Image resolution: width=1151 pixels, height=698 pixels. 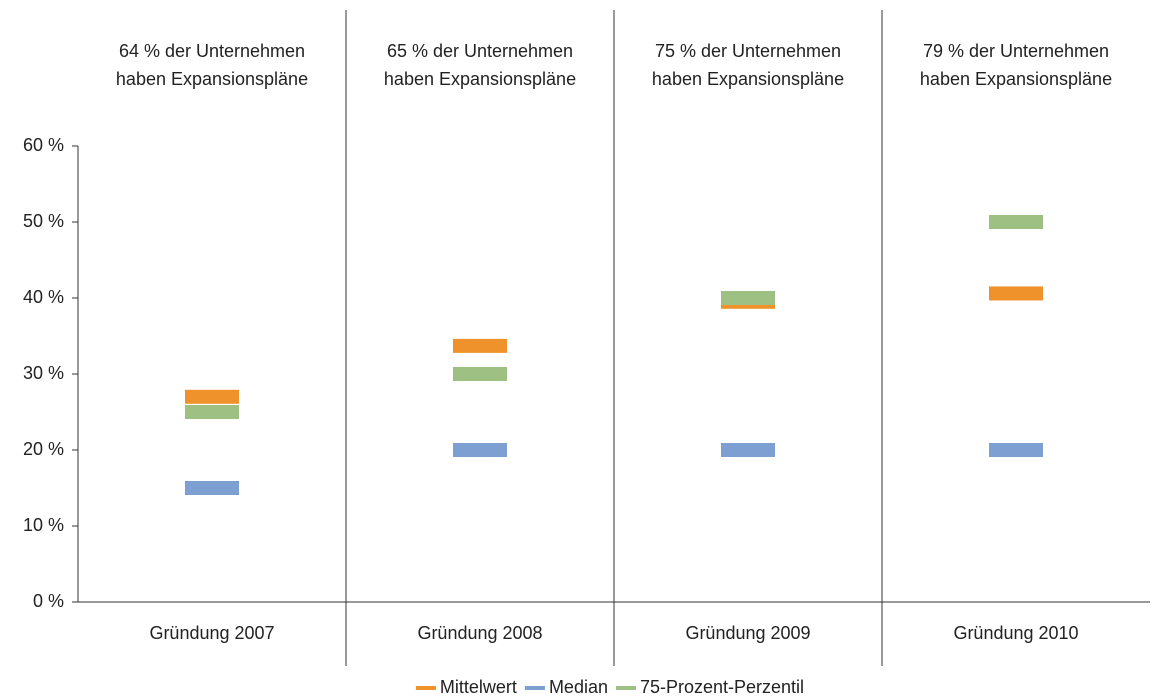 What do you see at coordinates (479, 633) in the screenshot?
I see `x-tick-label: Gründung 2008` at bounding box center [479, 633].